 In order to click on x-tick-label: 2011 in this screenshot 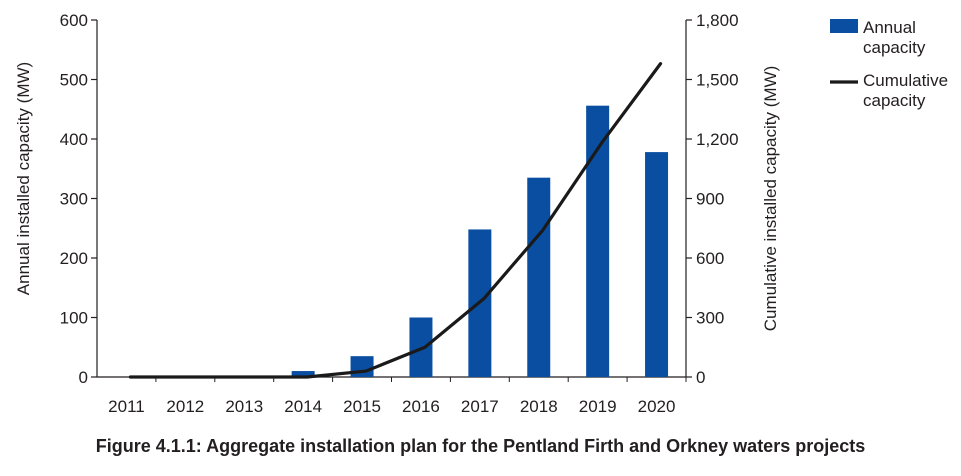, I will do `click(126, 406)`.